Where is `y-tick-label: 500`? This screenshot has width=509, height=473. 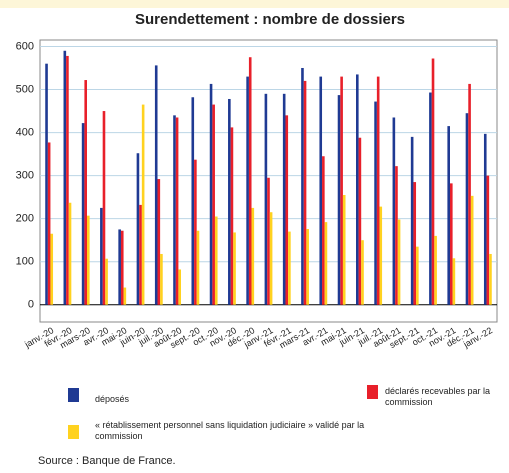
y-tick-label: 500 is located at coordinates (25, 89).